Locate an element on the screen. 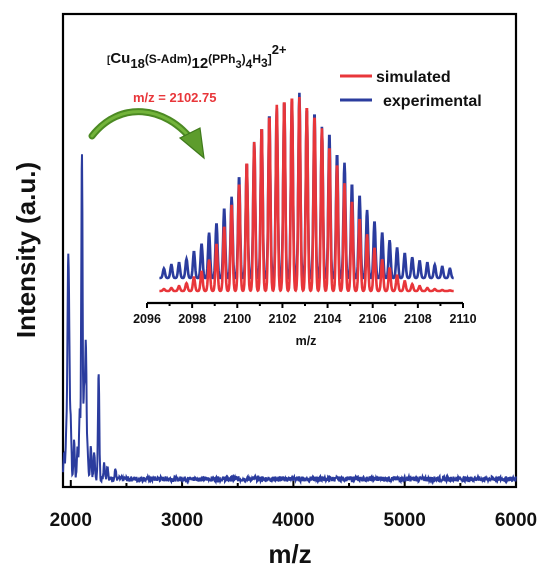  main-x-tick-label-6000: 6000 is located at coordinates (516, 520).